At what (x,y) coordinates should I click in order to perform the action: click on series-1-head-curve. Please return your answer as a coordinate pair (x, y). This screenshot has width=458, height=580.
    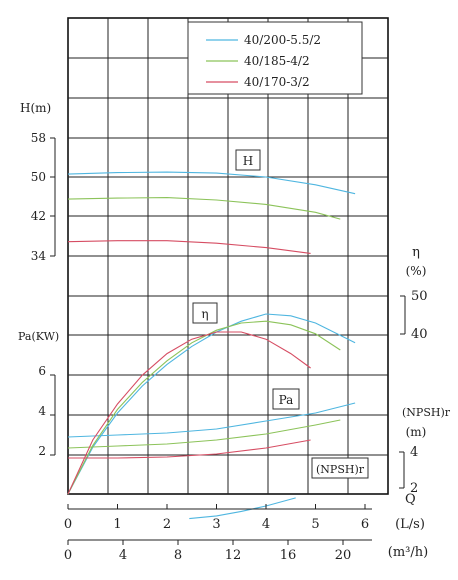
    Looking at the image, I should click on (211, 183).